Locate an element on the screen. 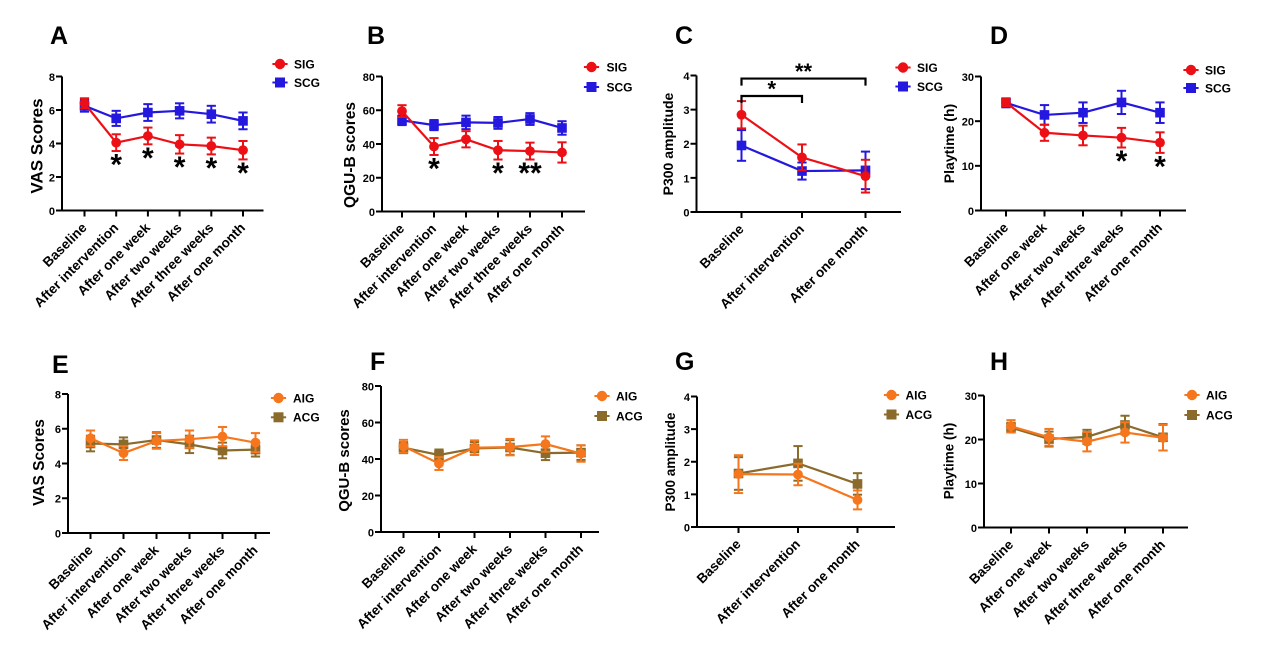 This screenshot has height=670, width=1263. legend-item-ACG: ACG is located at coordinates (295, 418).